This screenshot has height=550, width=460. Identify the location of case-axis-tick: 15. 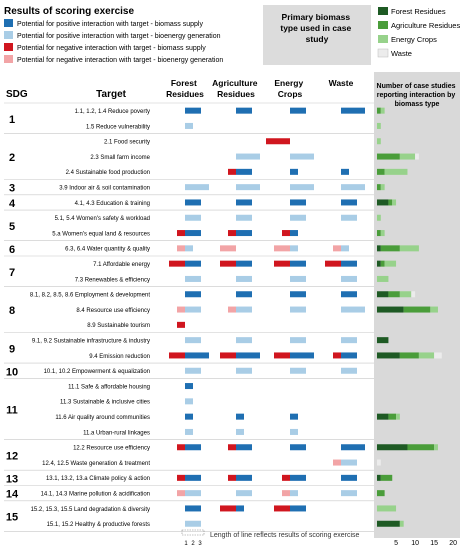
(434, 543).